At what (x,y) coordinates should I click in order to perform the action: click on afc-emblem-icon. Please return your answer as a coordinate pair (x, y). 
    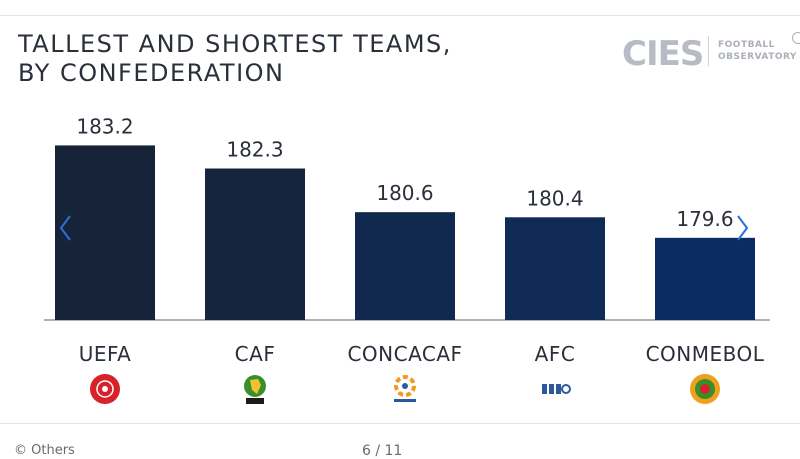
    Looking at the image, I should click on (555, 389).